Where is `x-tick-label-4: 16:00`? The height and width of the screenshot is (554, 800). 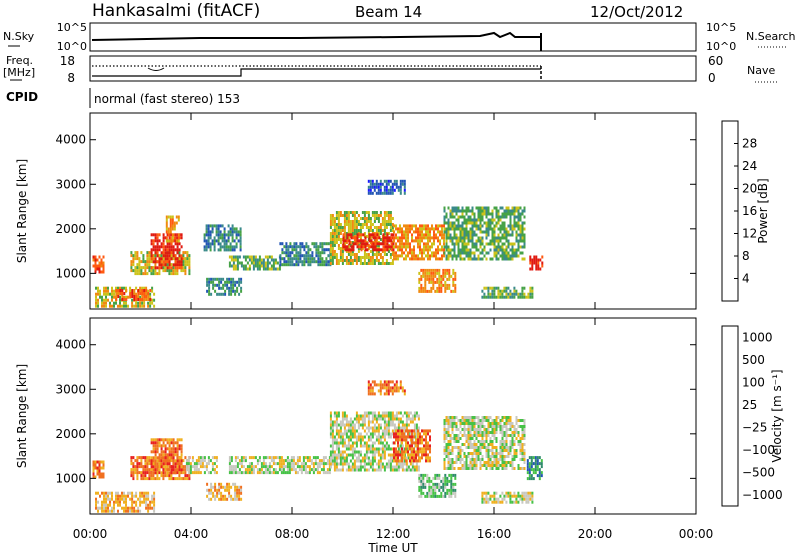
x-tick-label-4: 16:00 is located at coordinates (494, 534).